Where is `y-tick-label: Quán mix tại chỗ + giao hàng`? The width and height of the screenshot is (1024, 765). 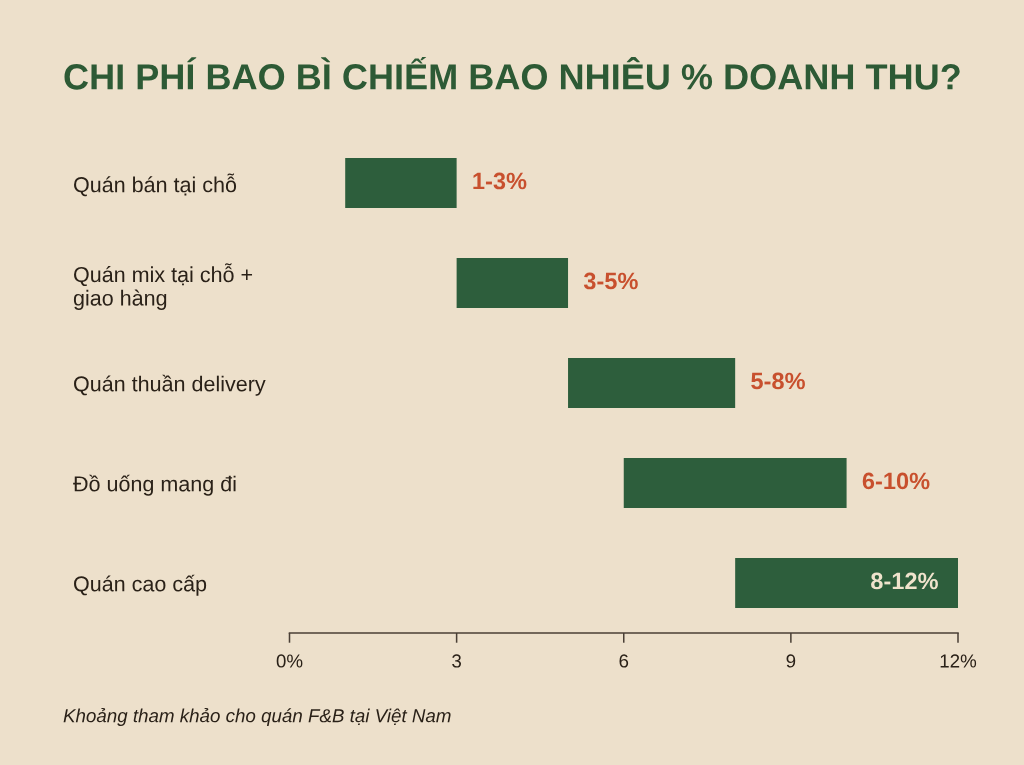 y-tick-label: Quán mix tại chỗ + giao hàng is located at coordinates (163, 286).